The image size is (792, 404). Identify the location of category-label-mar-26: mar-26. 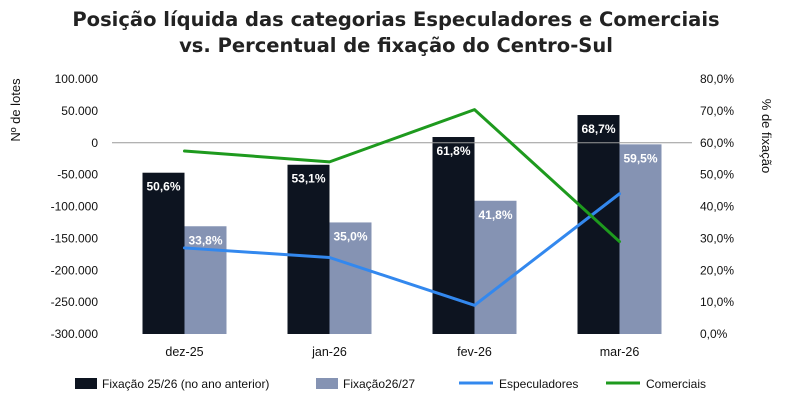
(620, 352).